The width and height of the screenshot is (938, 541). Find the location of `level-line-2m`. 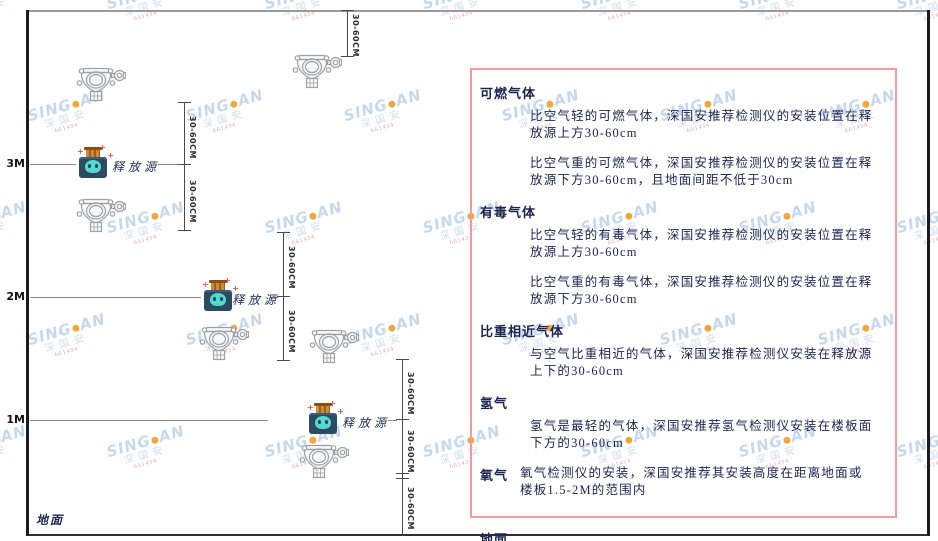

level-line-2m is located at coordinates (115, 297).